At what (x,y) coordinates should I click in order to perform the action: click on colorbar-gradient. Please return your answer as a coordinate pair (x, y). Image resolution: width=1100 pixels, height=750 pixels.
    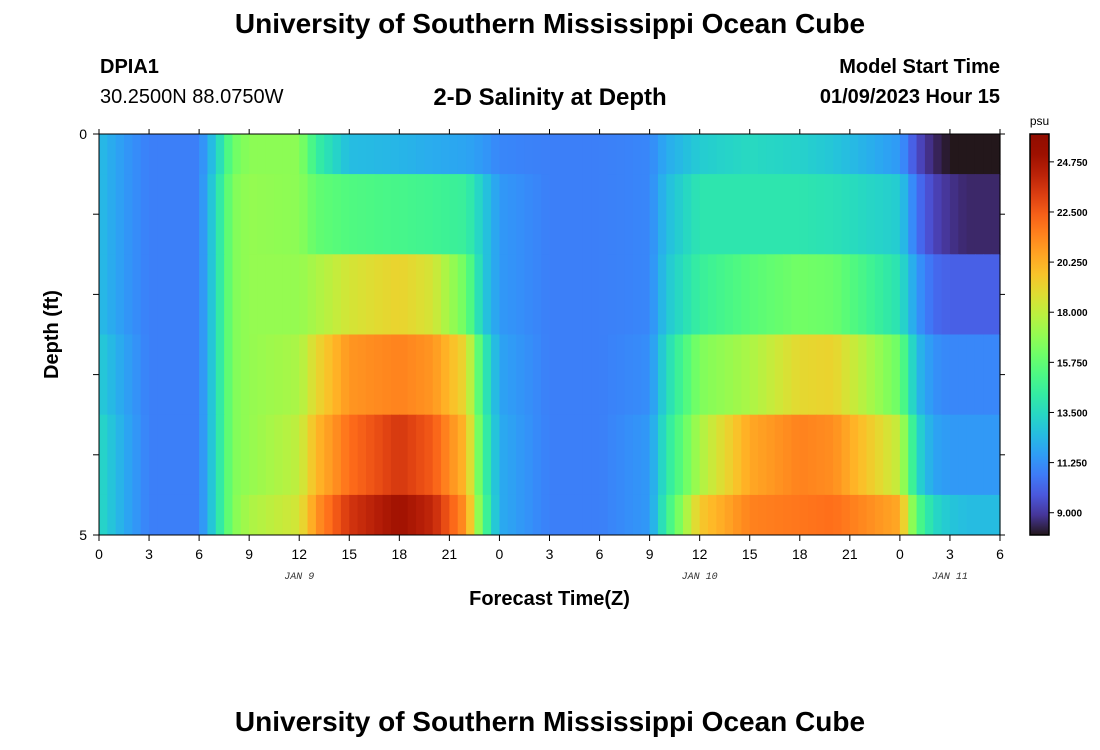
    Looking at the image, I should click on (1039, 334).